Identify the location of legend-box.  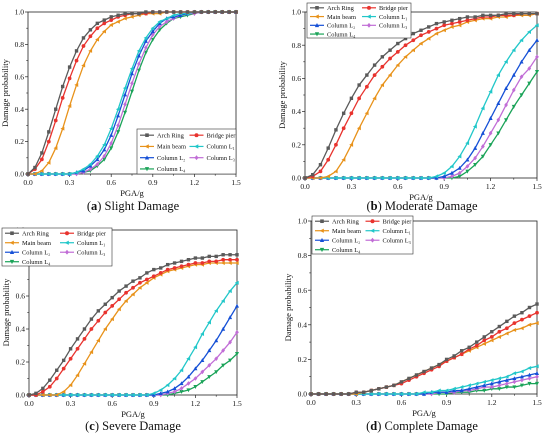
(362, 235).